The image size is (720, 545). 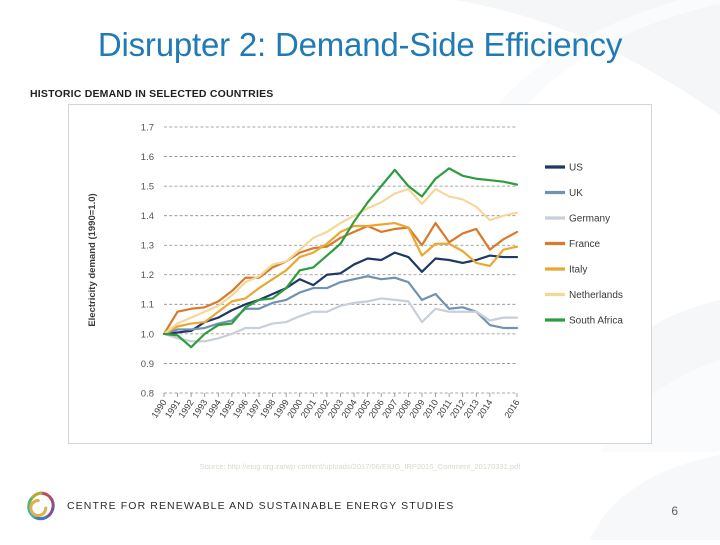 I want to click on series-line-italy, so click(x=340, y=278).